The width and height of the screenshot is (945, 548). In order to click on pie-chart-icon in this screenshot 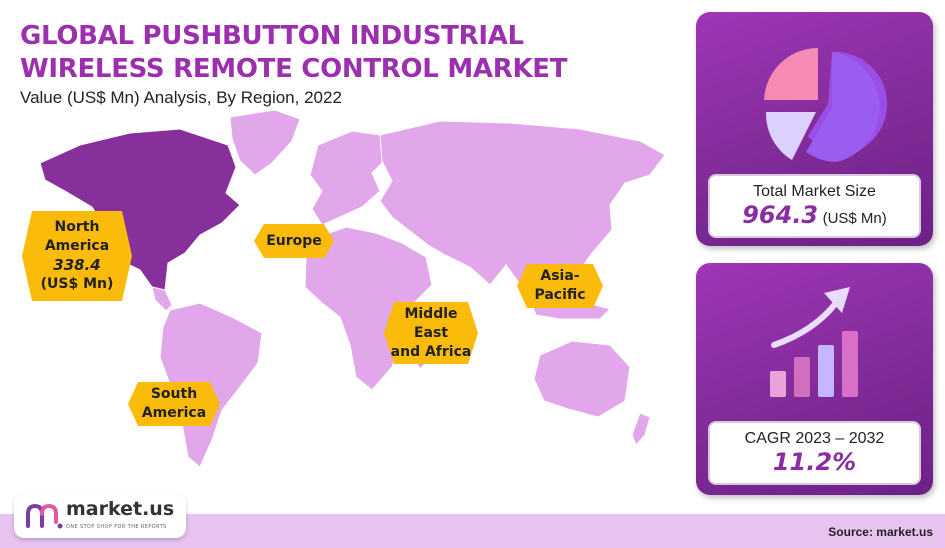, I will do `click(826, 104)`.